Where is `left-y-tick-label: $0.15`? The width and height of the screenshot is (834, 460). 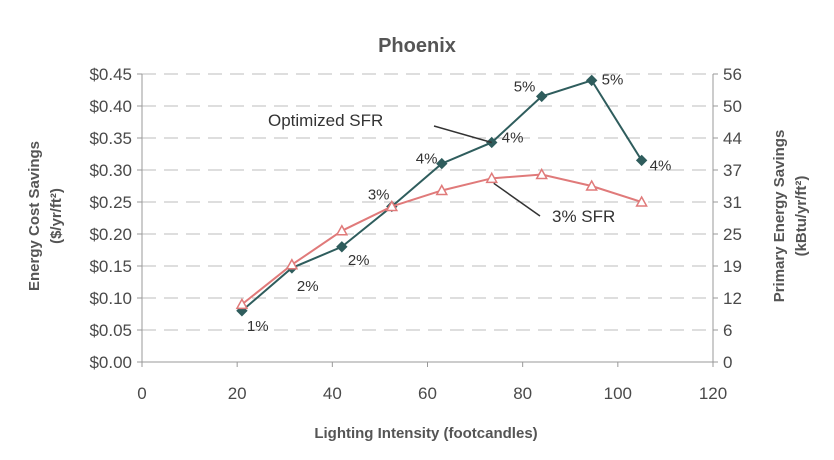
left-y-tick-label: $0.15 is located at coordinates (110, 266).